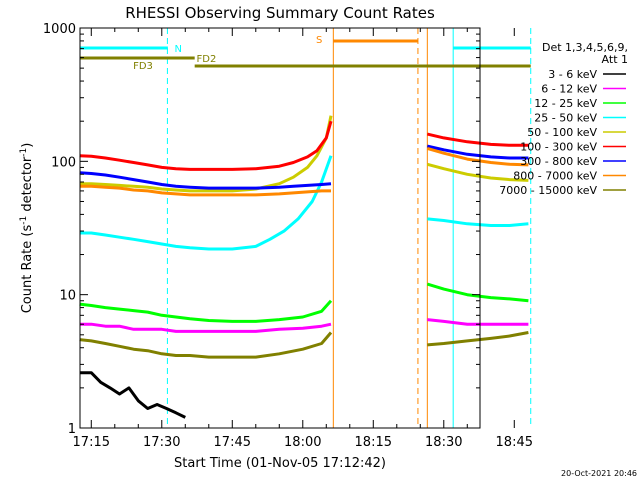  I want to click on legend-label-800-7000-kev: 800 - 7000 keV, so click(555, 176).